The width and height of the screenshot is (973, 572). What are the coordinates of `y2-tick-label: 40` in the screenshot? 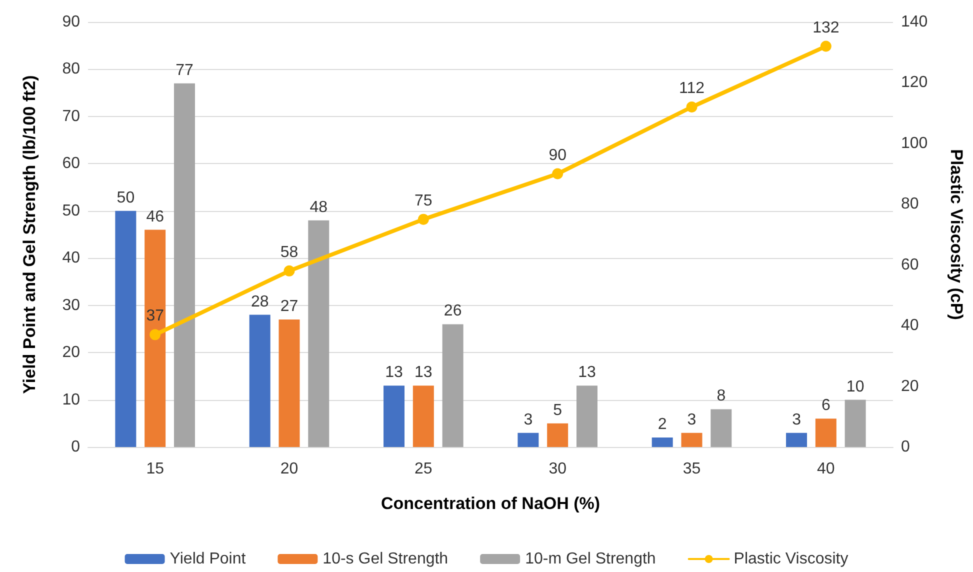 It's located at (910, 325).